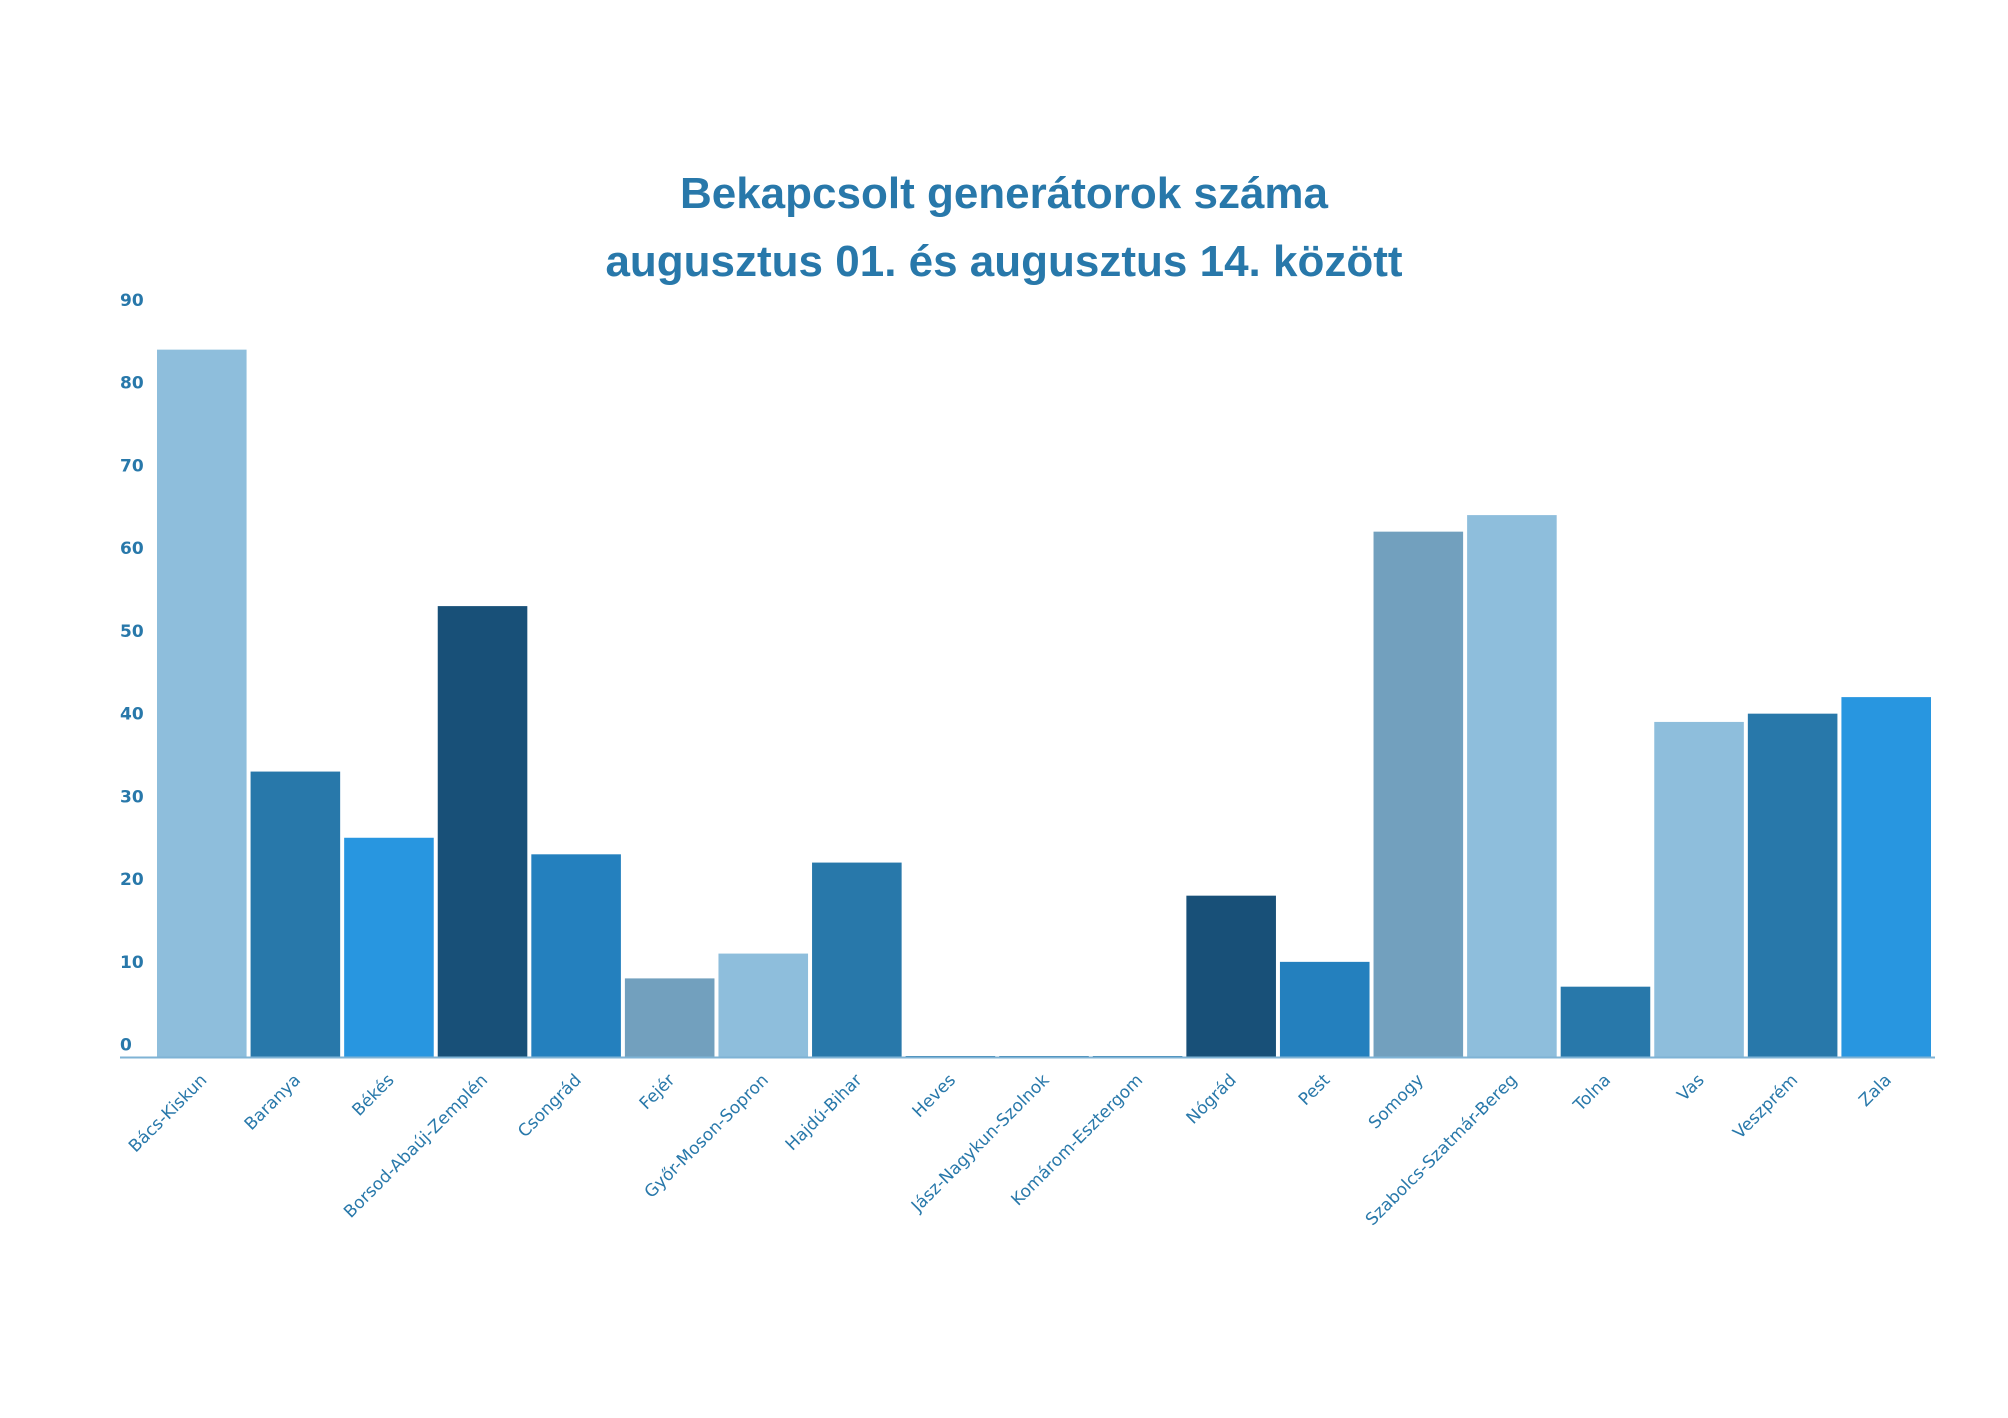  What do you see at coordinates (1442, 1150) in the screenshot?
I see `x-tick-label: Szabolcs-Szatmár-Bereg` at bounding box center [1442, 1150].